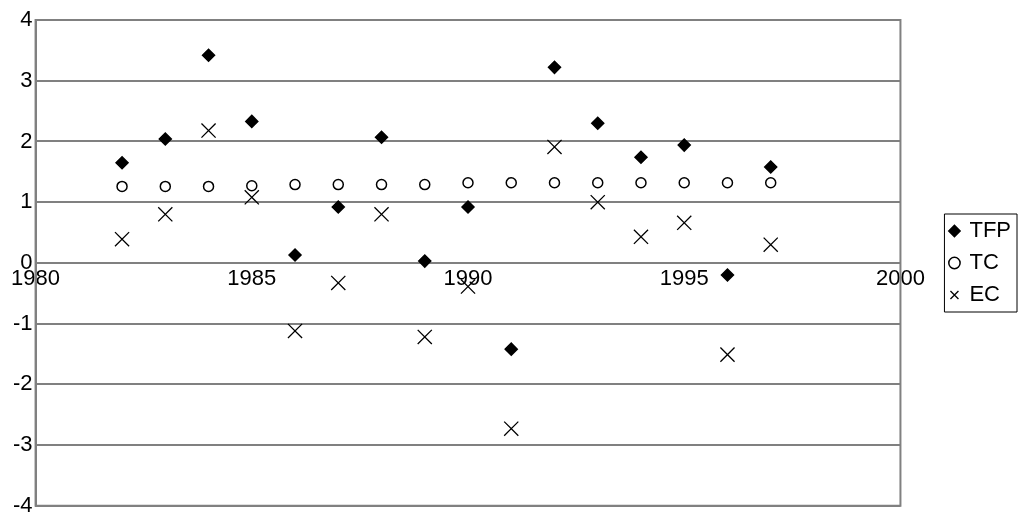  I want to click on x-tick-label: 2000, so click(900, 278).